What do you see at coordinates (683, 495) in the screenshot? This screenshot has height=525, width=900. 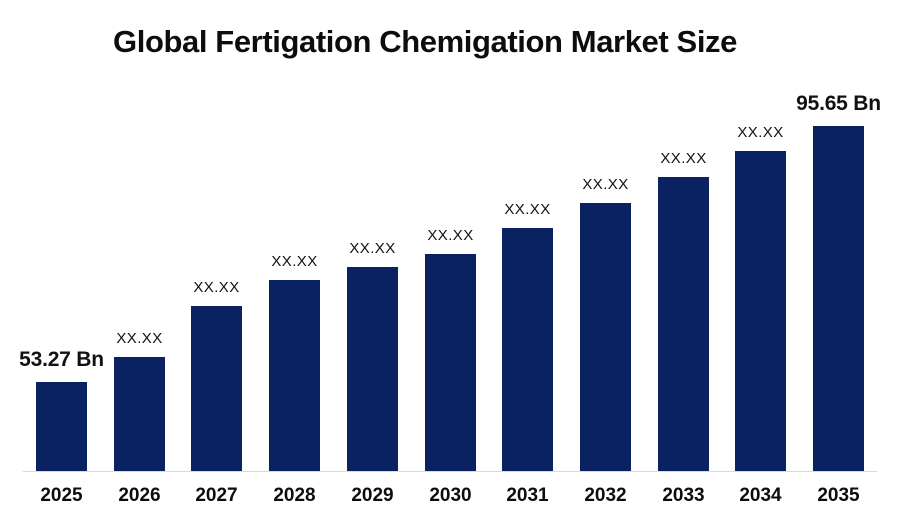 I see `x-axis-tick-2033: 2033` at bounding box center [683, 495].